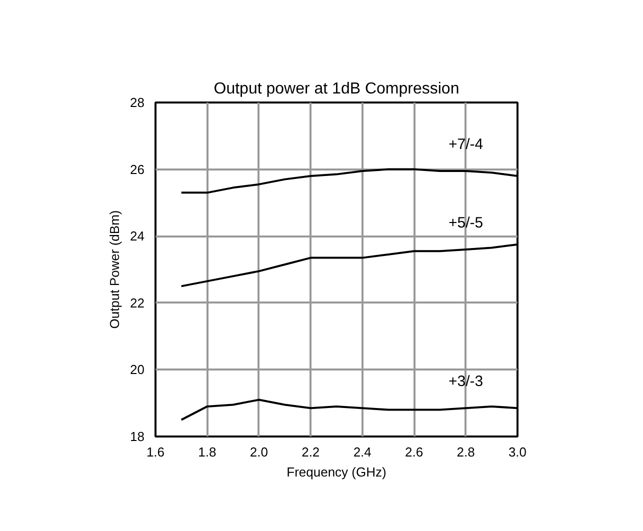  I want to click on x-axis-title: Frequency (GHz), so click(336, 472).